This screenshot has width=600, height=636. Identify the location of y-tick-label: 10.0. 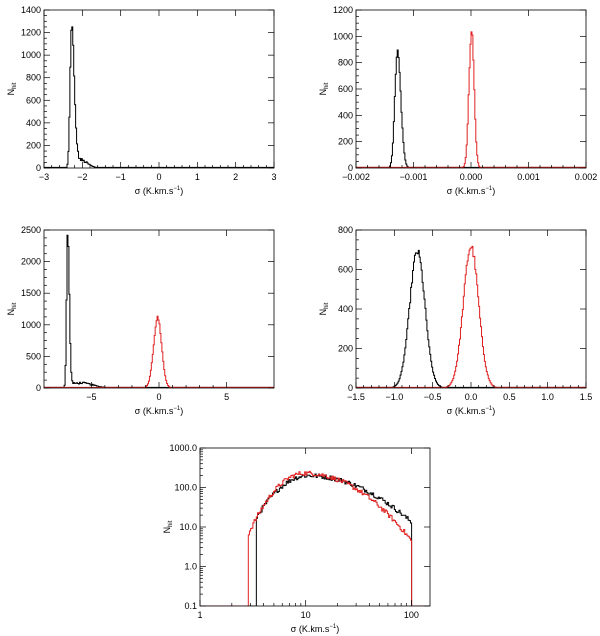
(188, 527).